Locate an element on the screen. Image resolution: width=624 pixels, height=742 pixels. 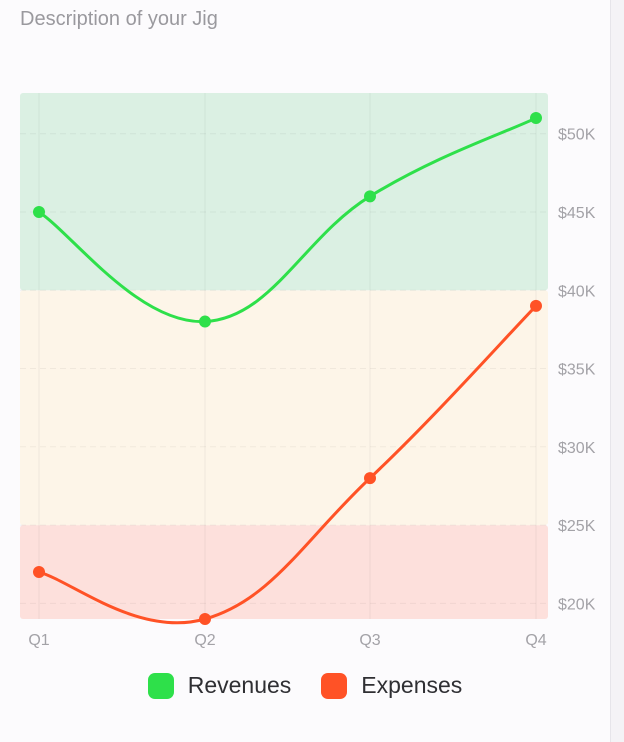
x-tick-label: Q3 is located at coordinates (369, 640).